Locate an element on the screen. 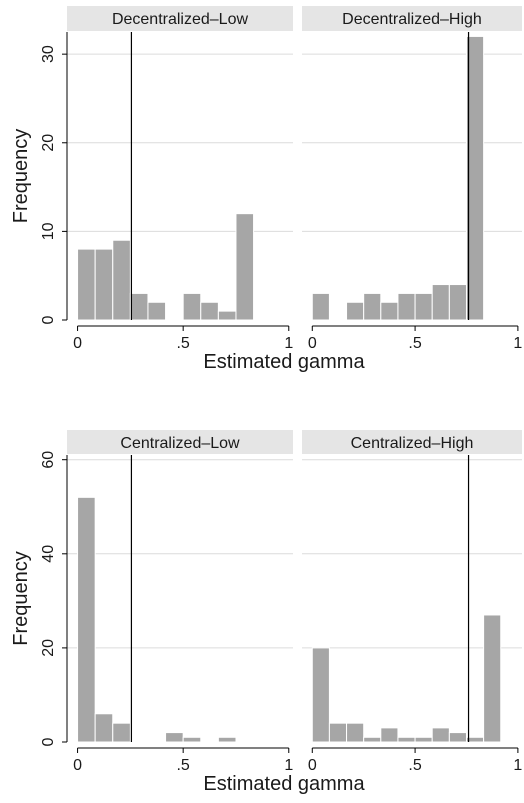 The width and height of the screenshot is (524, 803). y-tick-label: 60 is located at coordinates (48, 460).